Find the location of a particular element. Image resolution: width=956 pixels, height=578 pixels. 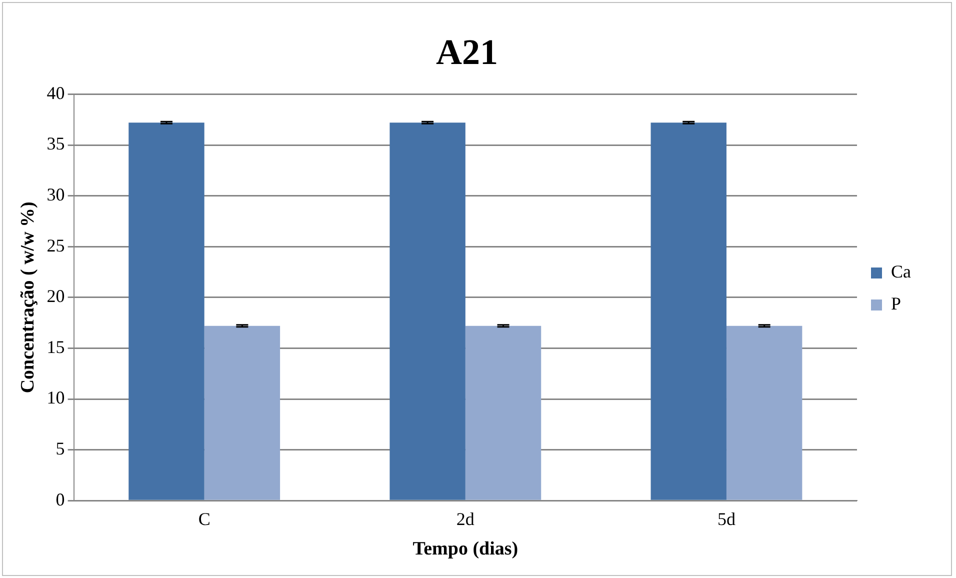

y-tick-label: 25 is located at coordinates (55, 245).